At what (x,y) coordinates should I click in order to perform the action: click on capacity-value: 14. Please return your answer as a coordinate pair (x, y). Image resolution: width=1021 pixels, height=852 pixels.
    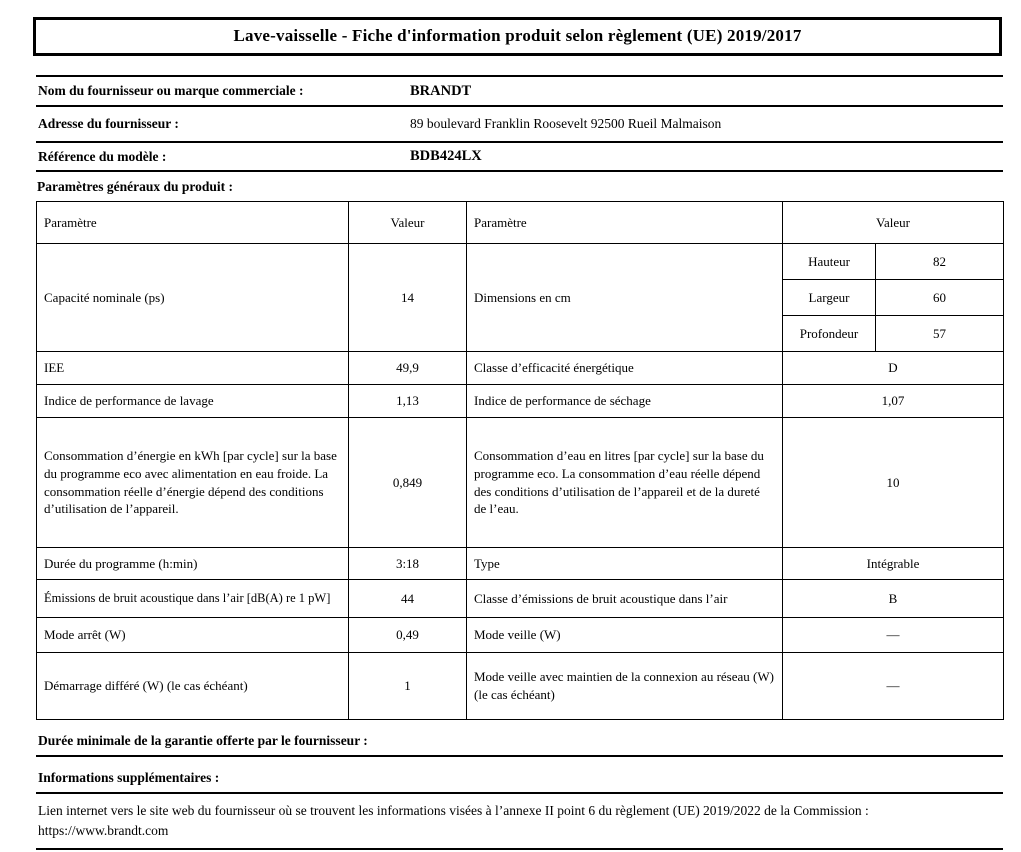
    Looking at the image, I should click on (407, 297).